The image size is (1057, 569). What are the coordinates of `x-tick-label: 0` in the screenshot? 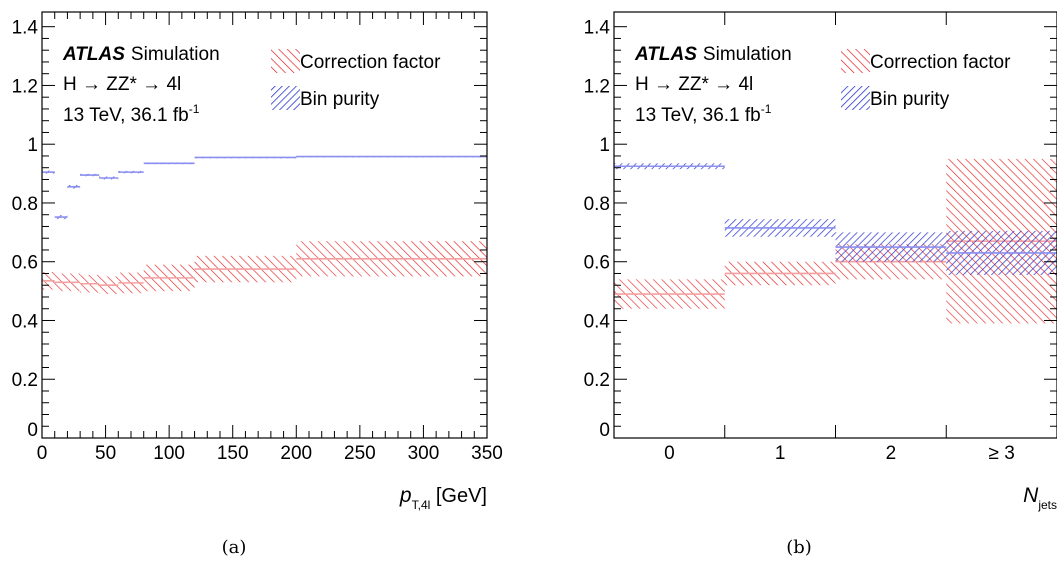 It's located at (42, 453).